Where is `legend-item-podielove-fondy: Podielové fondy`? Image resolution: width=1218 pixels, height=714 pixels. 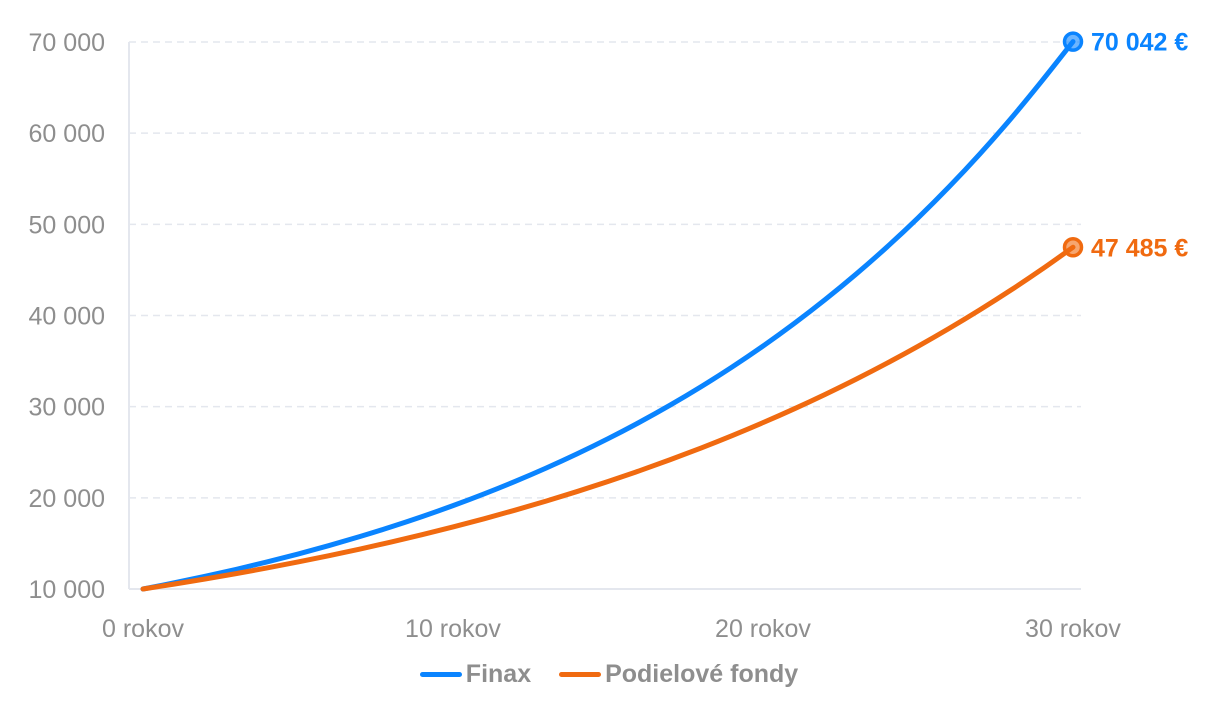
legend-item-podielove-fondy: Podielové fondy is located at coordinates (678, 674).